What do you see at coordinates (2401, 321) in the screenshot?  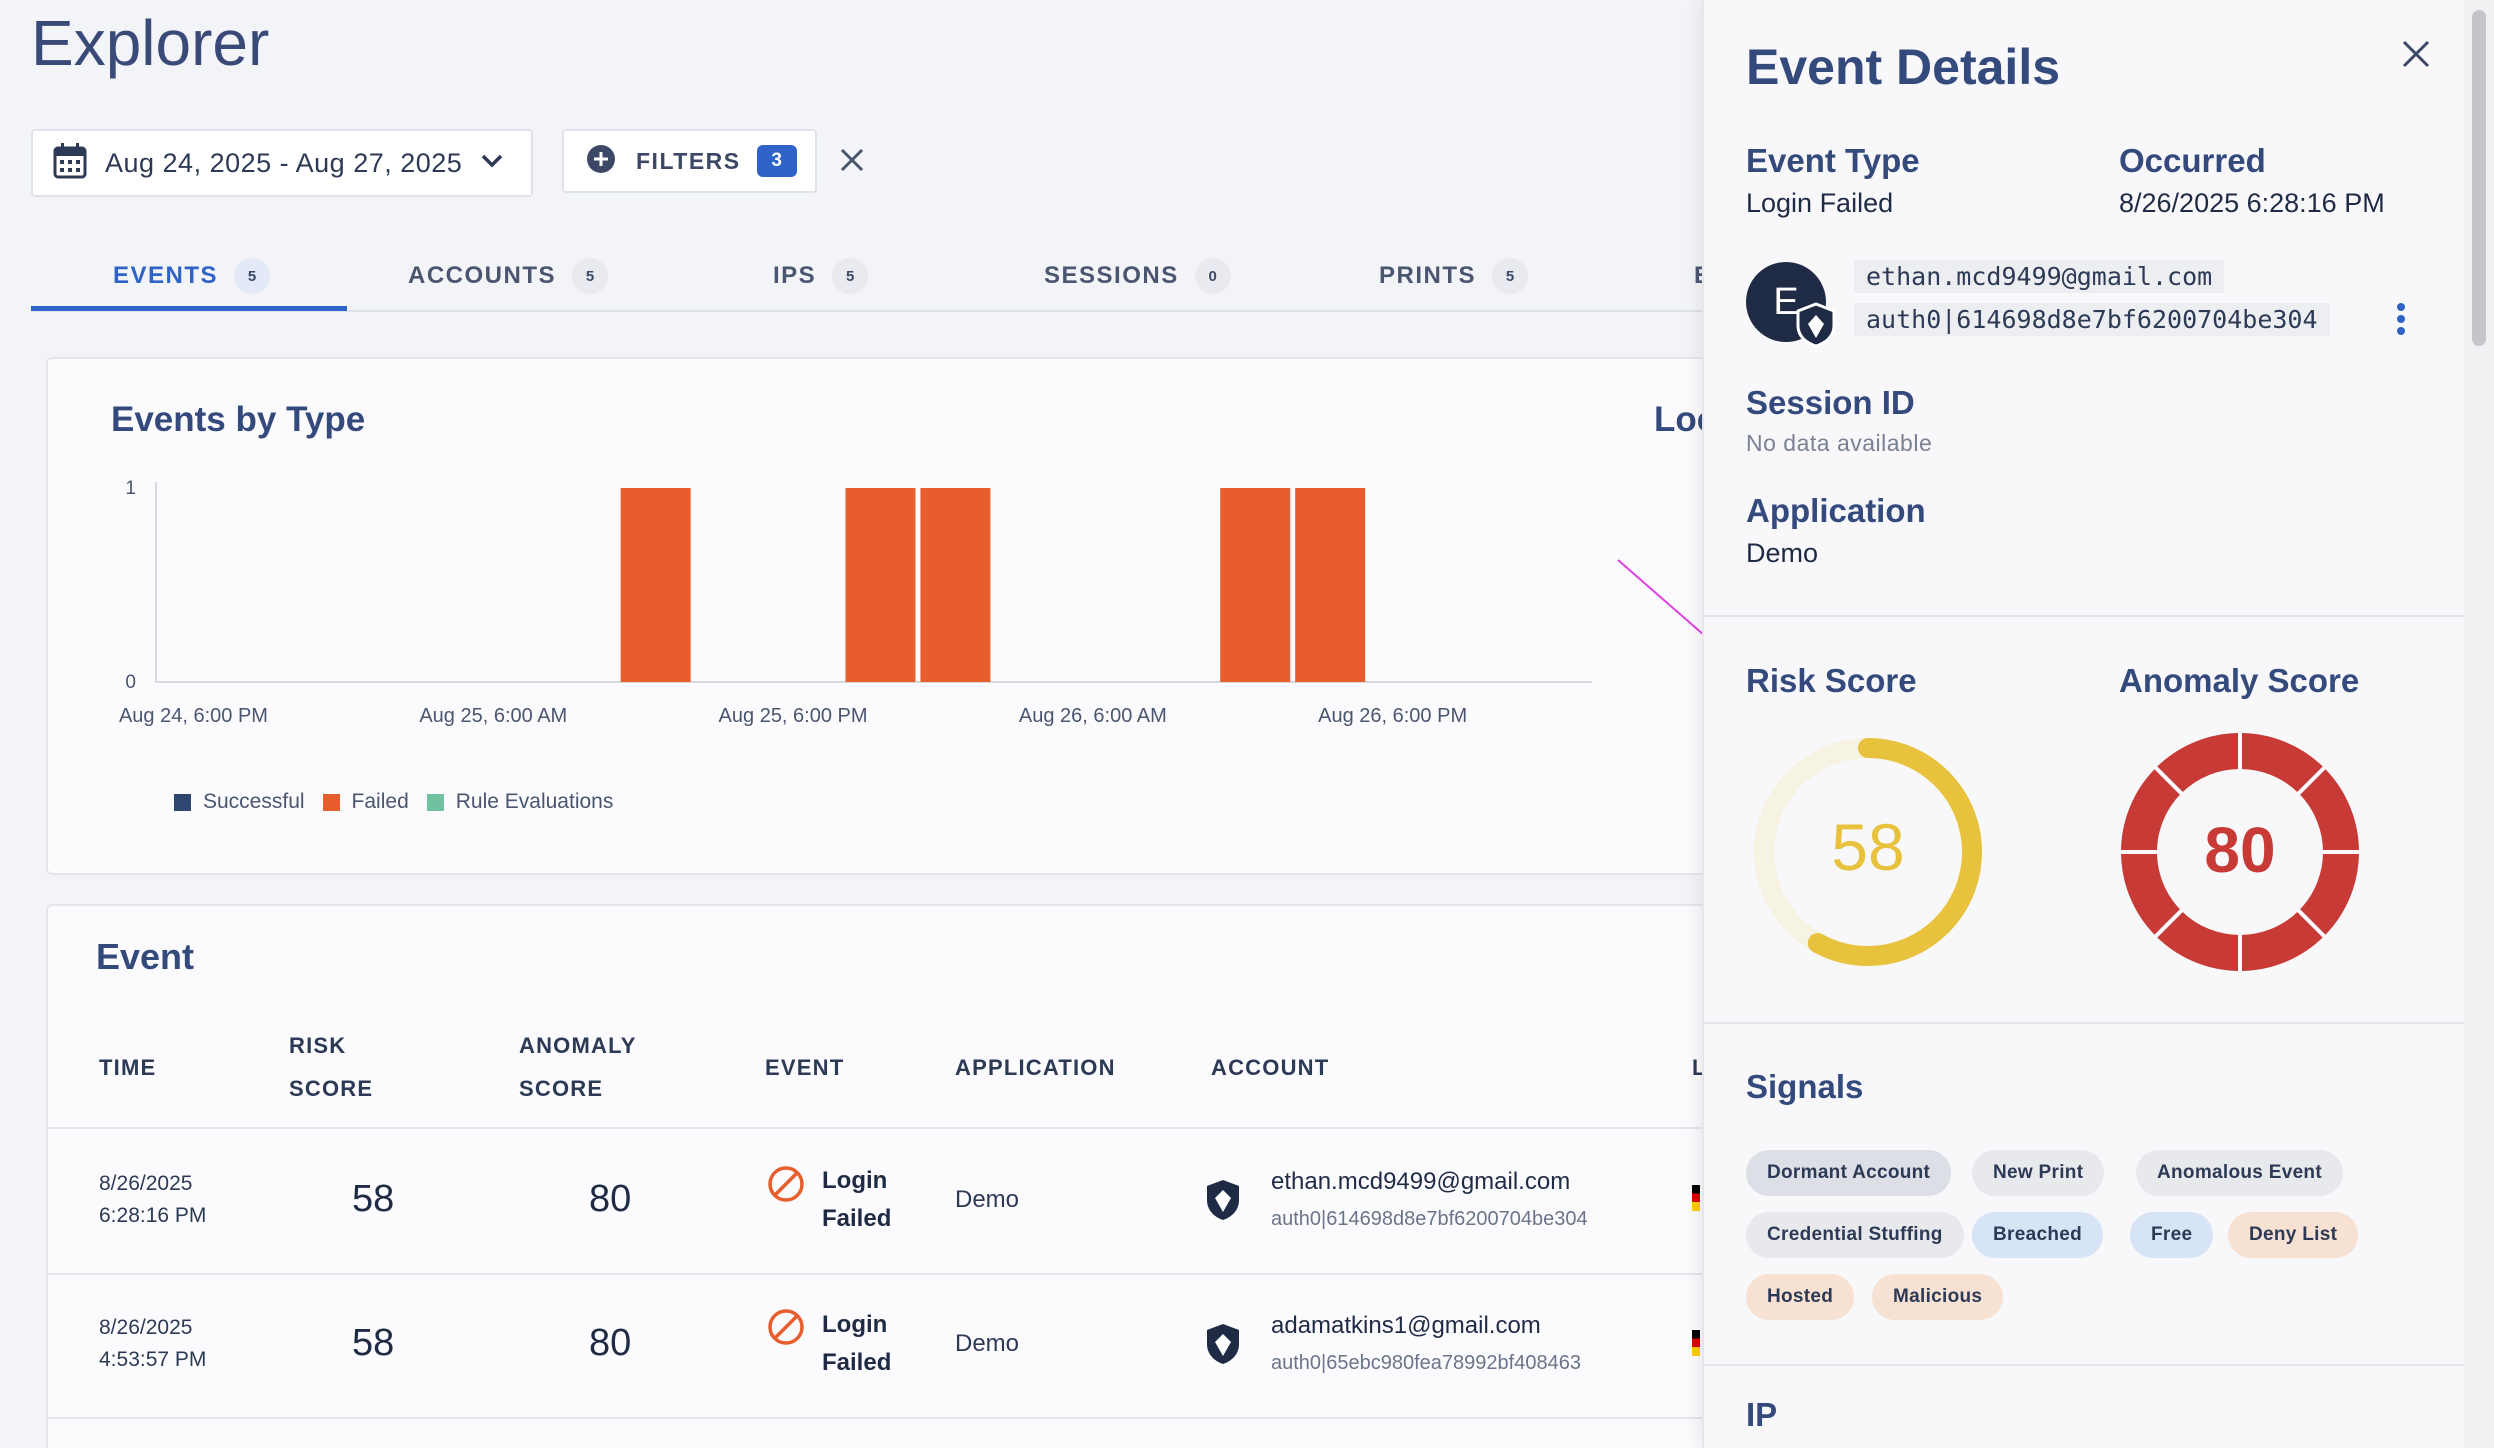 I see `more-options-icon` at bounding box center [2401, 321].